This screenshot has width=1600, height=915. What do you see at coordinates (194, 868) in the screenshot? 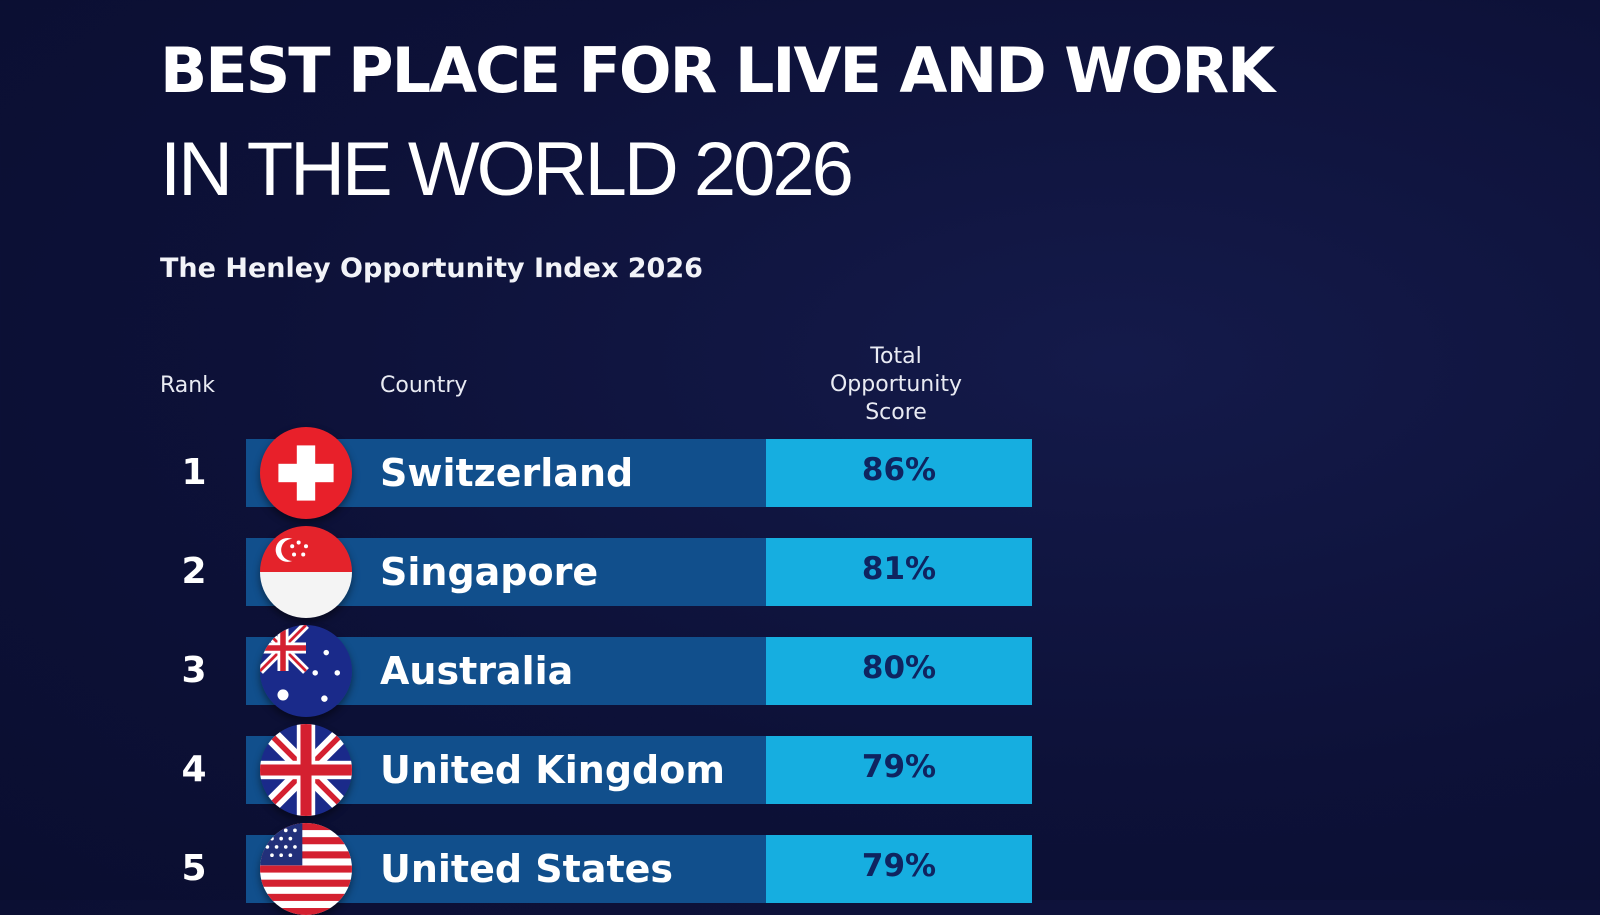
I see `rank-number: 5` at bounding box center [194, 868].